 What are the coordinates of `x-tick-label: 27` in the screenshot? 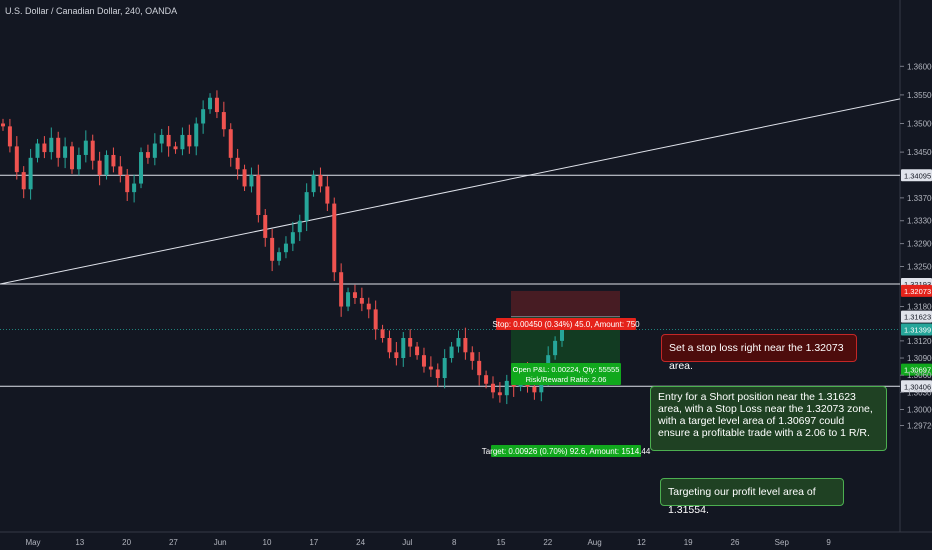 It's located at (173, 542).